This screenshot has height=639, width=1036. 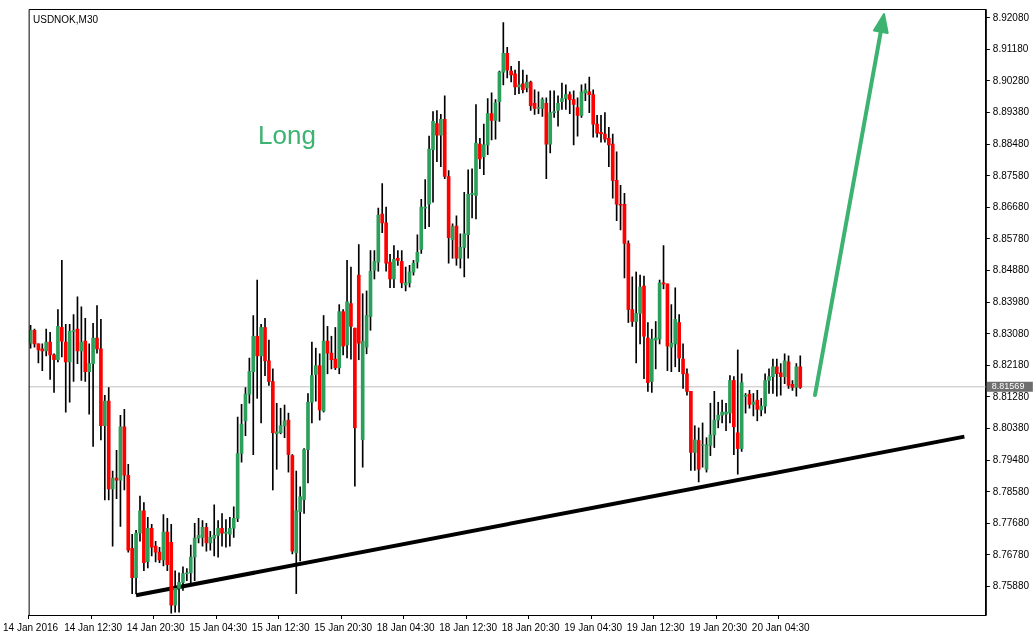 I want to click on x-tick-label: 14 Jan 2016, so click(x=31, y=627).